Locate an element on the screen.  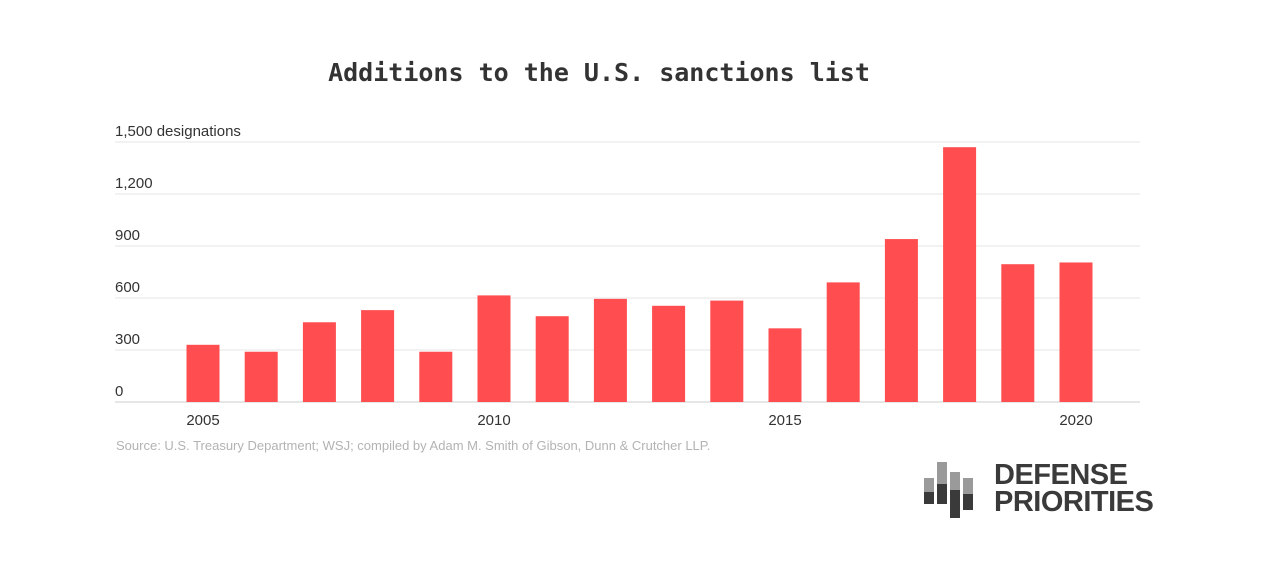
bar-2018 is located at coordinates (960, 274).